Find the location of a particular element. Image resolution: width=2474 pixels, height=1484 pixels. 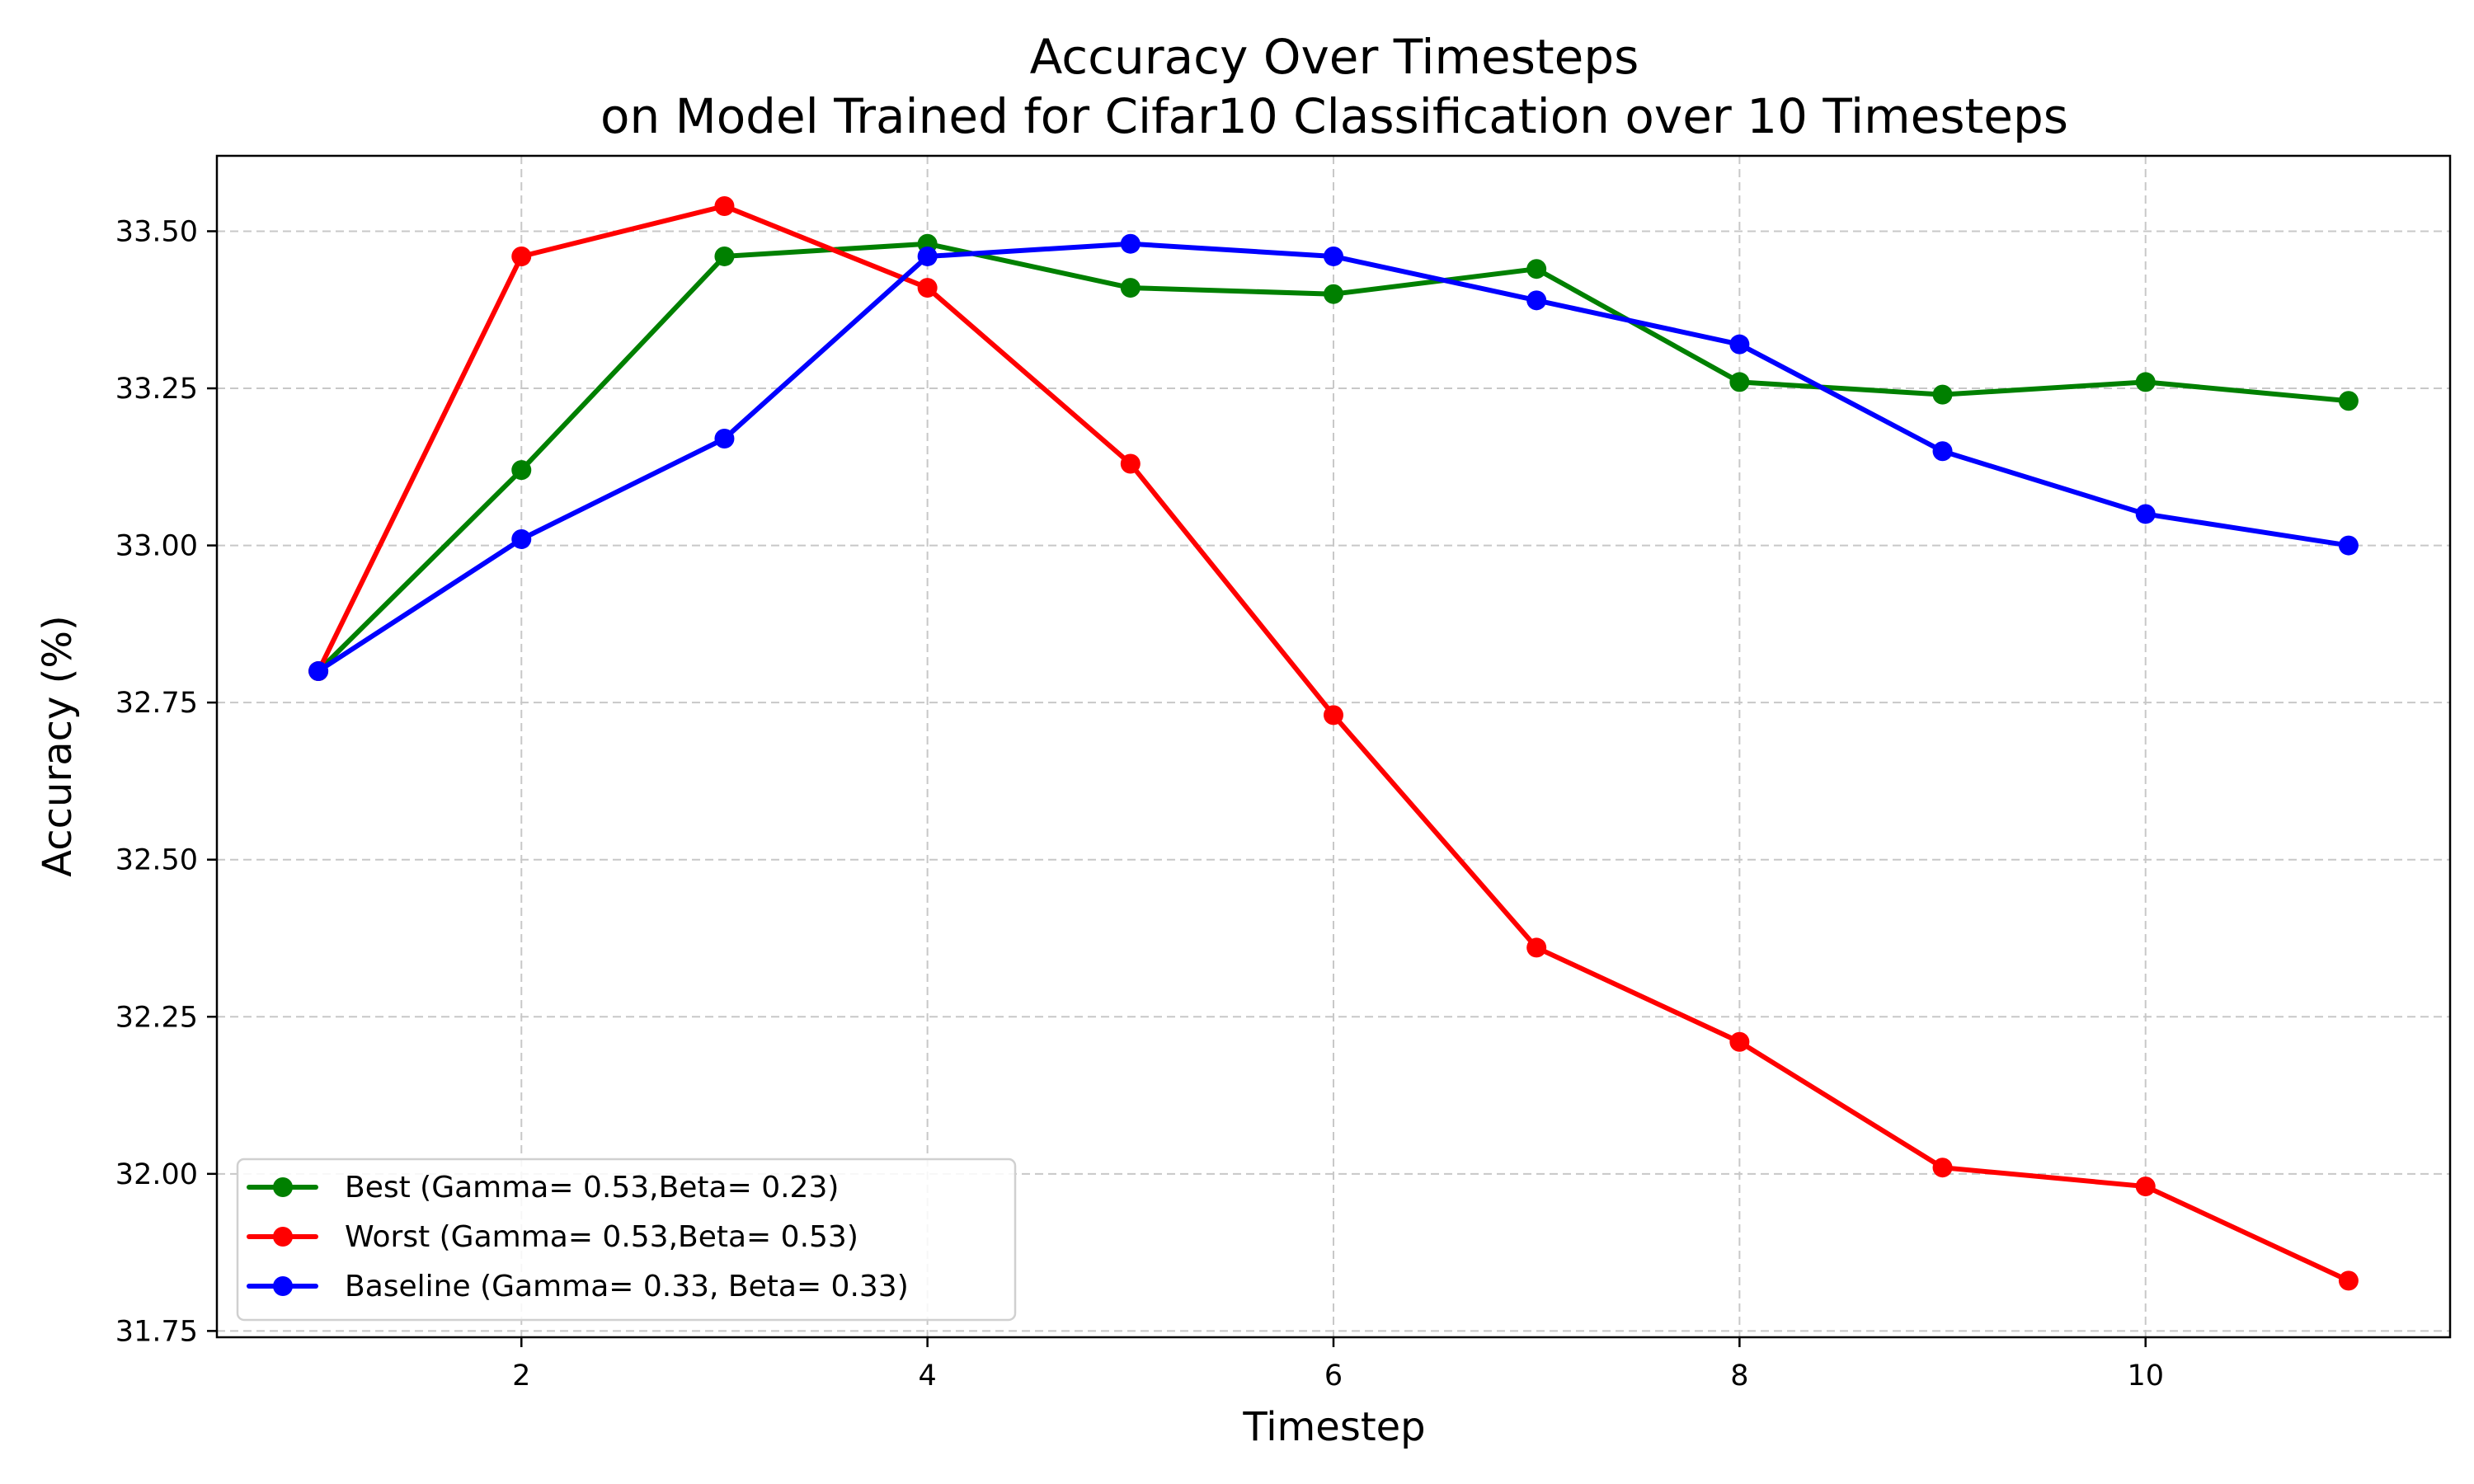

y-tick-label: 32.50 is located at coordinates (156, 860).